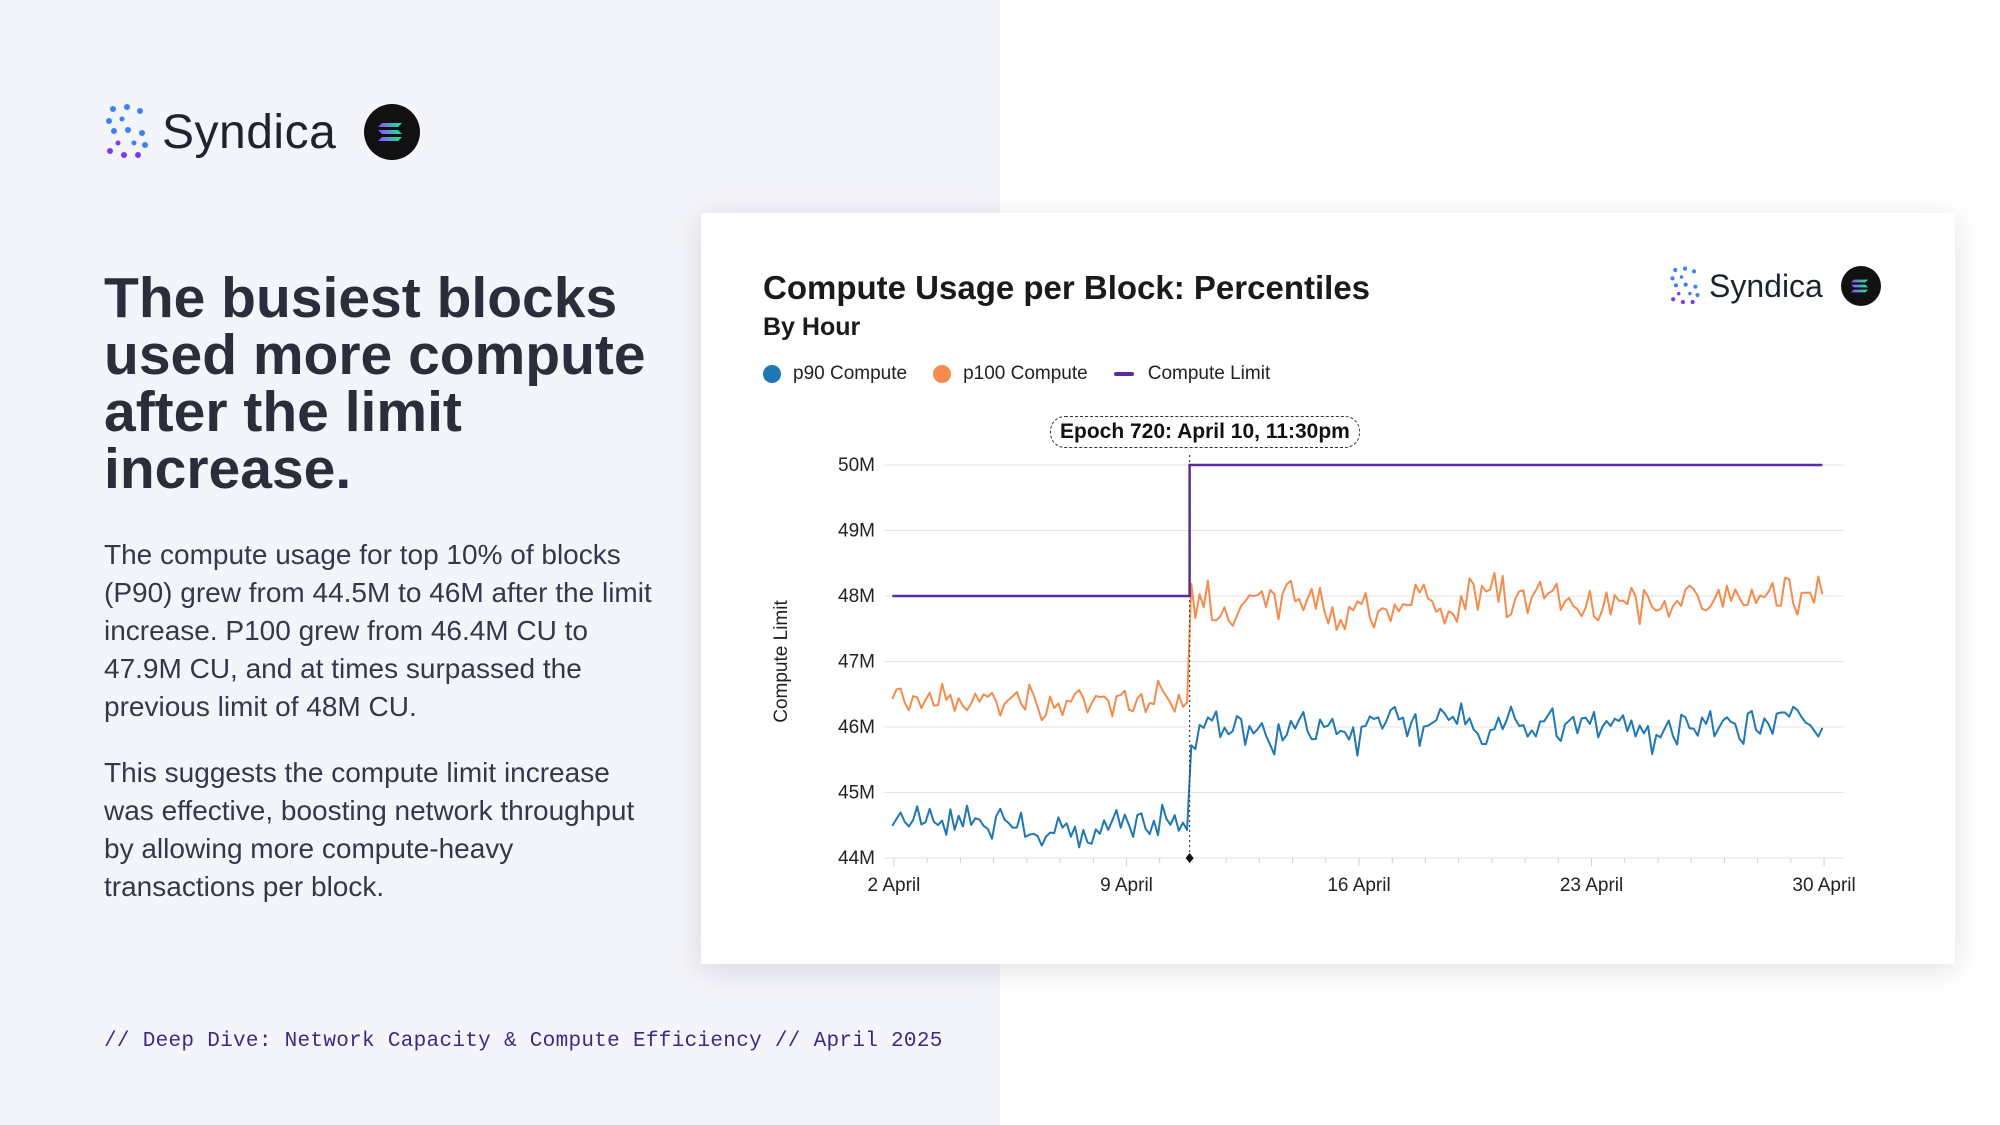 This screenshot has height=1125, width=2000. What do you see at coordinates (856, 662) in the screenshot?
I see `y-tick-label: 47M` at bounding box center [856, 662].